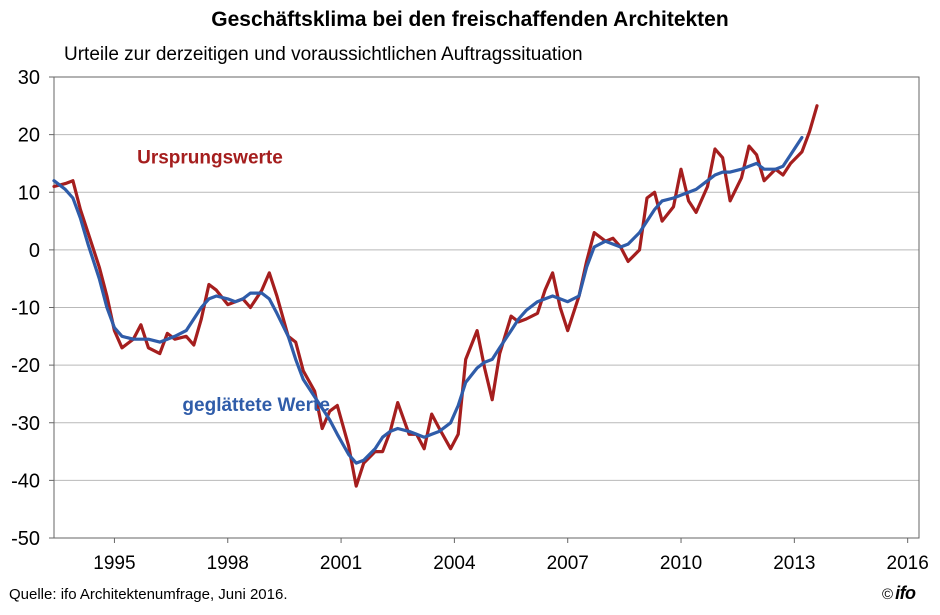 Image resolution: width=940 pixels, height=615 pixels. Describe the element at coordinates (210, 157) in the screenshot. I see `label-ursprungswerte: Ursprungswerte` at that location.